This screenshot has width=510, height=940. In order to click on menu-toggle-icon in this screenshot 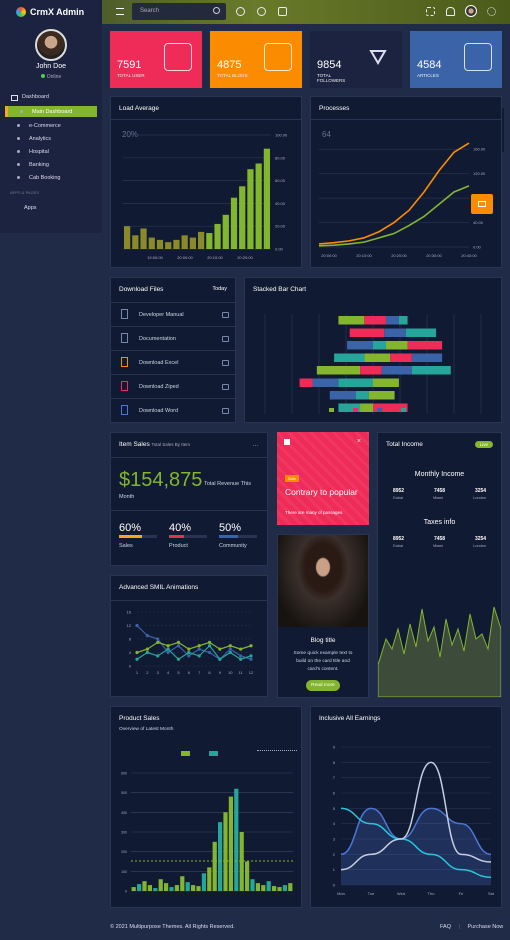, I will do `click(120, 11)`.